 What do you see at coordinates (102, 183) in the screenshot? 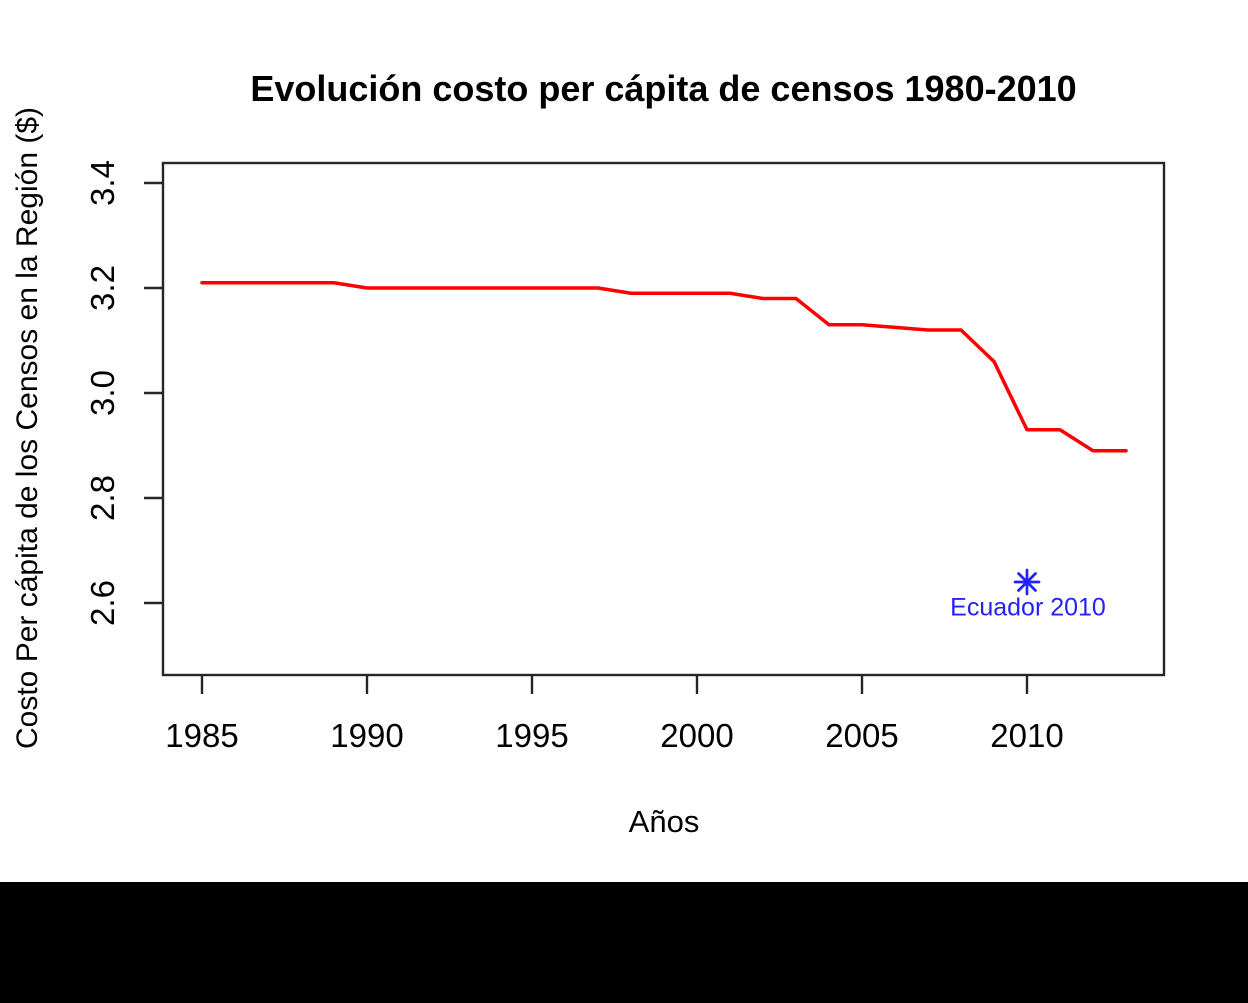
I see `y-tick-label-3.4: 3.4` at bounding box center [102, 183].